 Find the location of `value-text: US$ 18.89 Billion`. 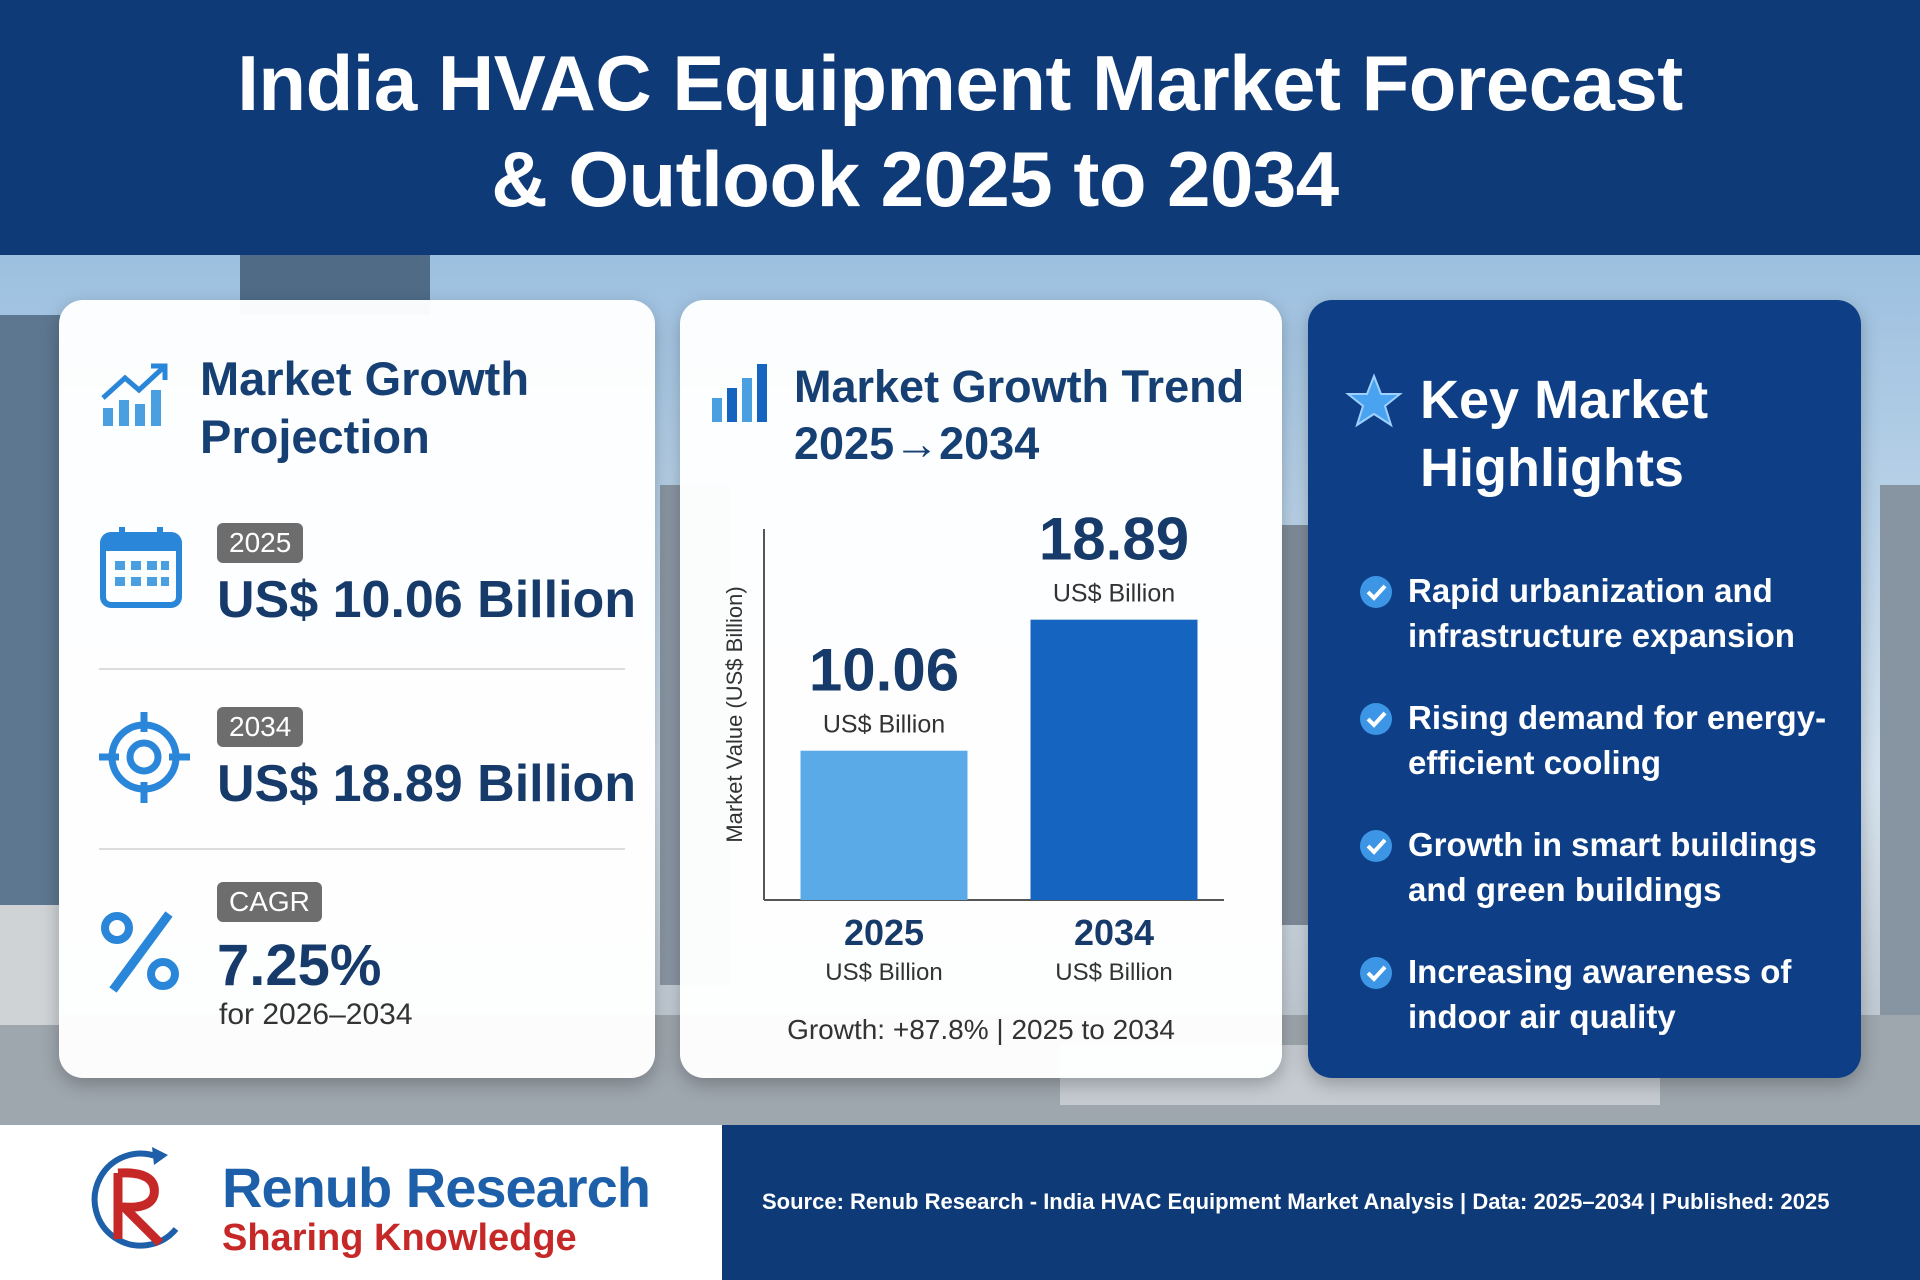

value-text: US$ 18.89 Billion is located at coordinates (427, 784).